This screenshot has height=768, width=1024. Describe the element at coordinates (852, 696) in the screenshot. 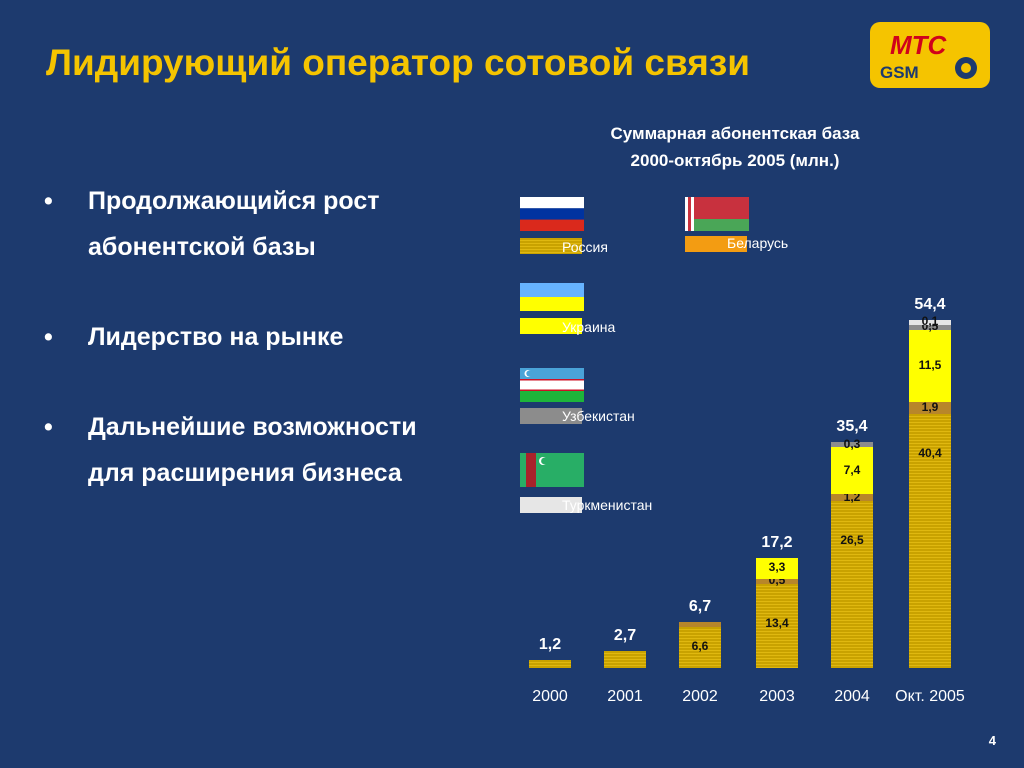

I see `x-axis-tick-label: 2004` at that location.